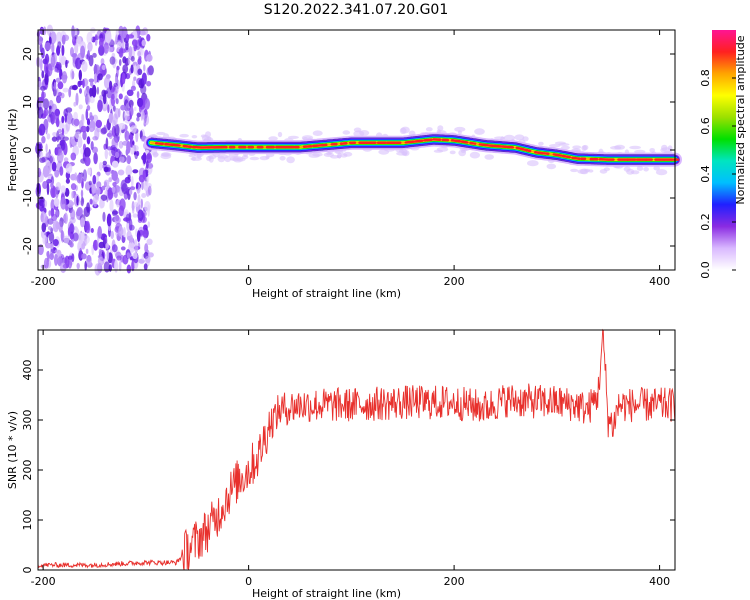 The width and height of the screenshot is (750, 600). What do you see at coordinates (705, 270) in the screenshot?
I see `colorbar-tick-label: 0.0` at bounding box center [705, 270].